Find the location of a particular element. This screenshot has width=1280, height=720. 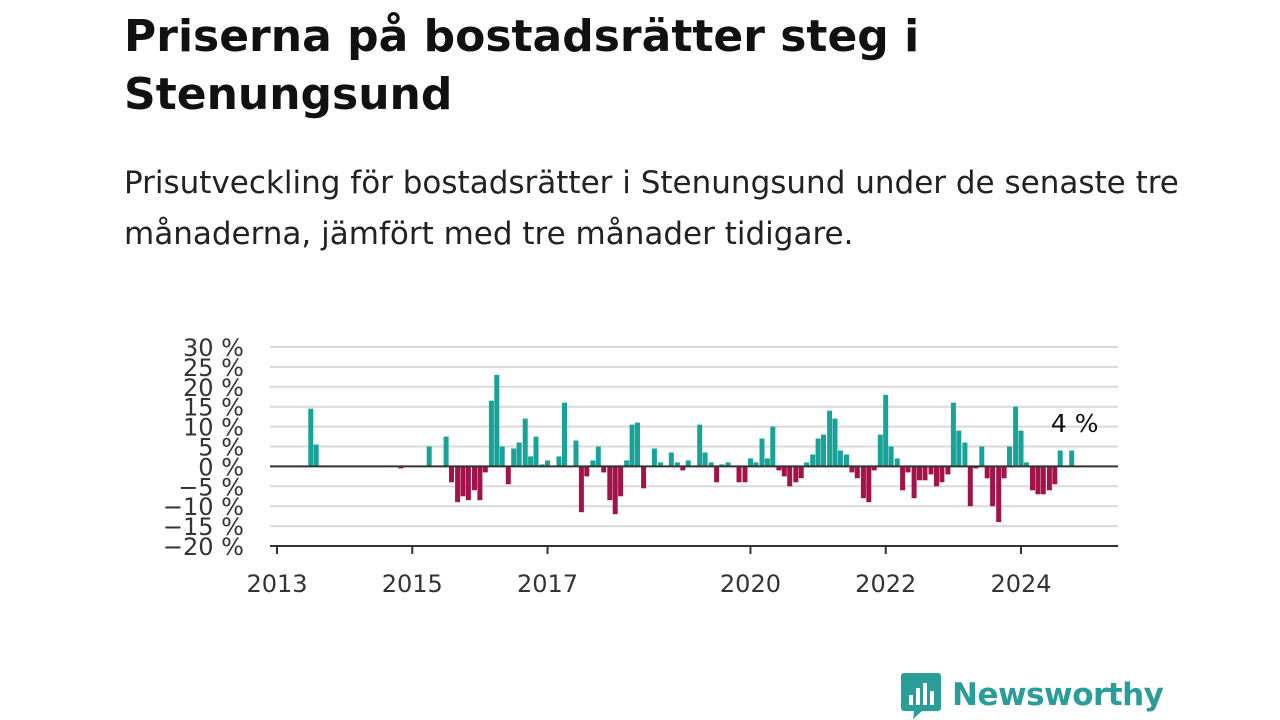

bar-chart-speech-bubble-icon is located at coordinates (921, 696).